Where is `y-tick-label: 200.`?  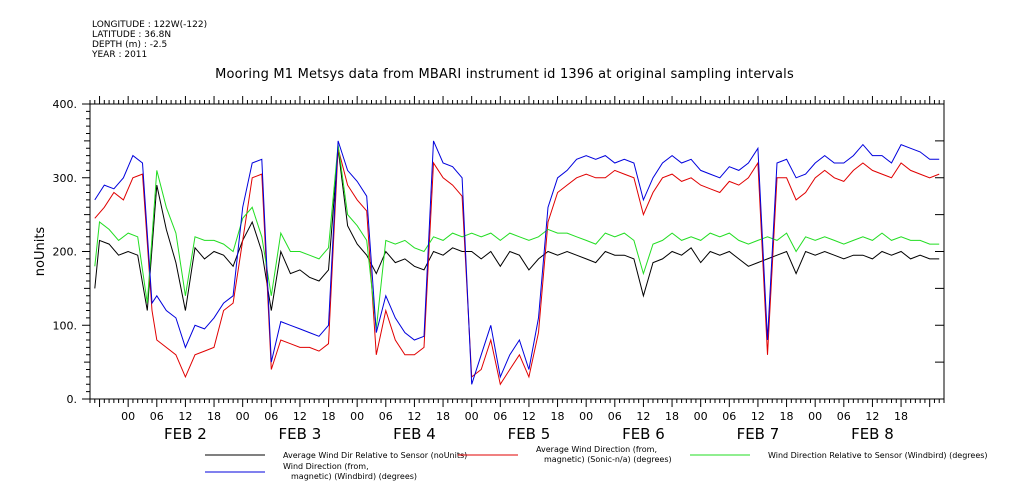
y-tick-label: 200. is located at coordinates (65, 252).